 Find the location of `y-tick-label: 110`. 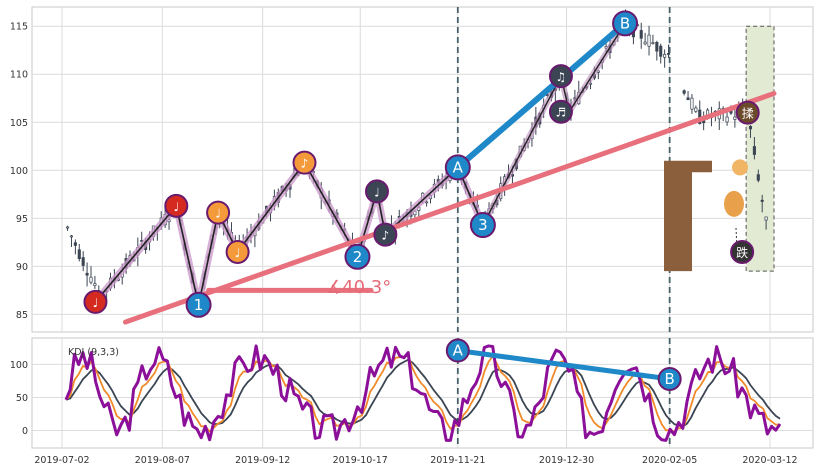

y-tick-label: 110 is located at coordinates (19, 75).